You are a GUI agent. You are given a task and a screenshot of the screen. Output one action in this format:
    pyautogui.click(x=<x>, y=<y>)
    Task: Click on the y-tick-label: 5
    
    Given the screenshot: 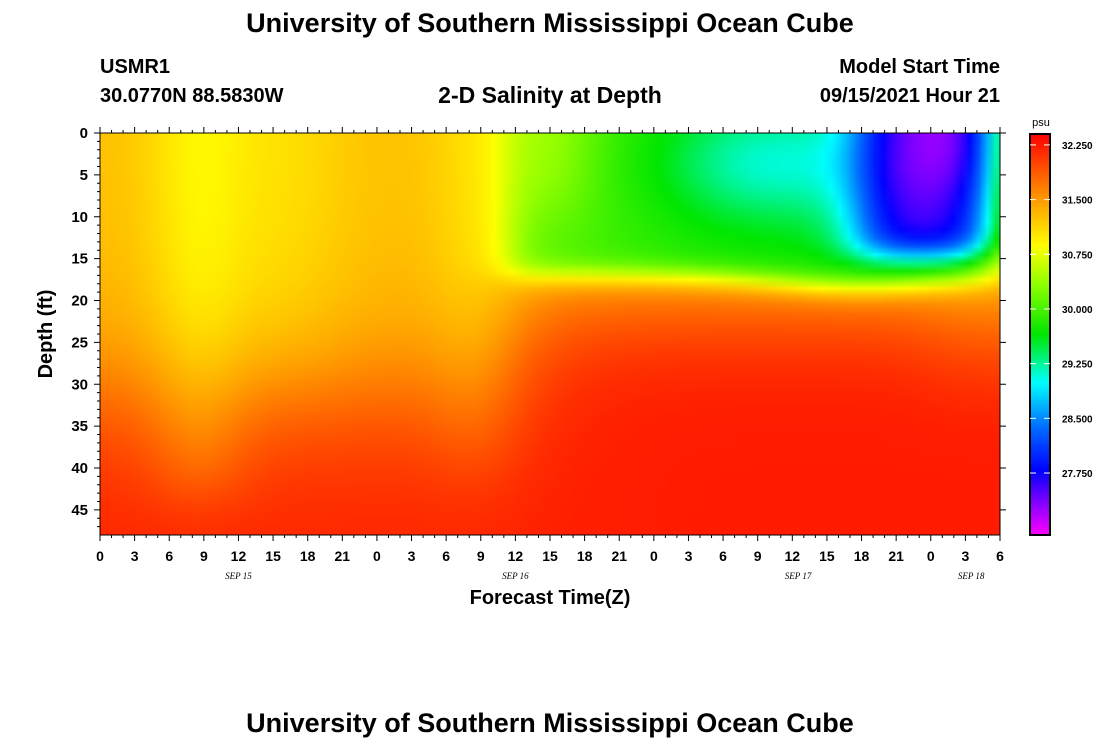 What is the action you would take?
    pyautogui.click(x=84, y=175)
    